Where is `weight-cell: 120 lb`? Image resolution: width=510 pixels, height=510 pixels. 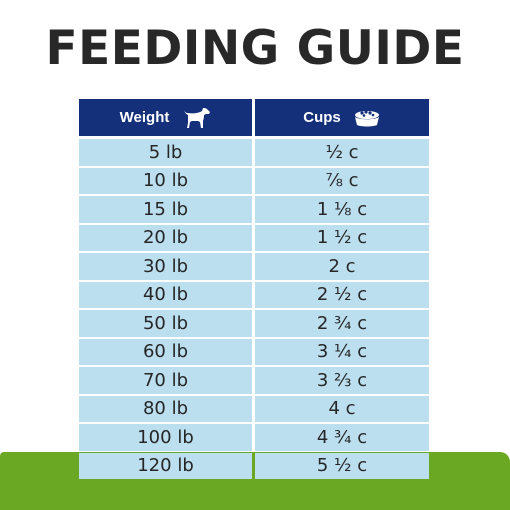
weight-cell: 120 lb is located at coordinates (165, 465).